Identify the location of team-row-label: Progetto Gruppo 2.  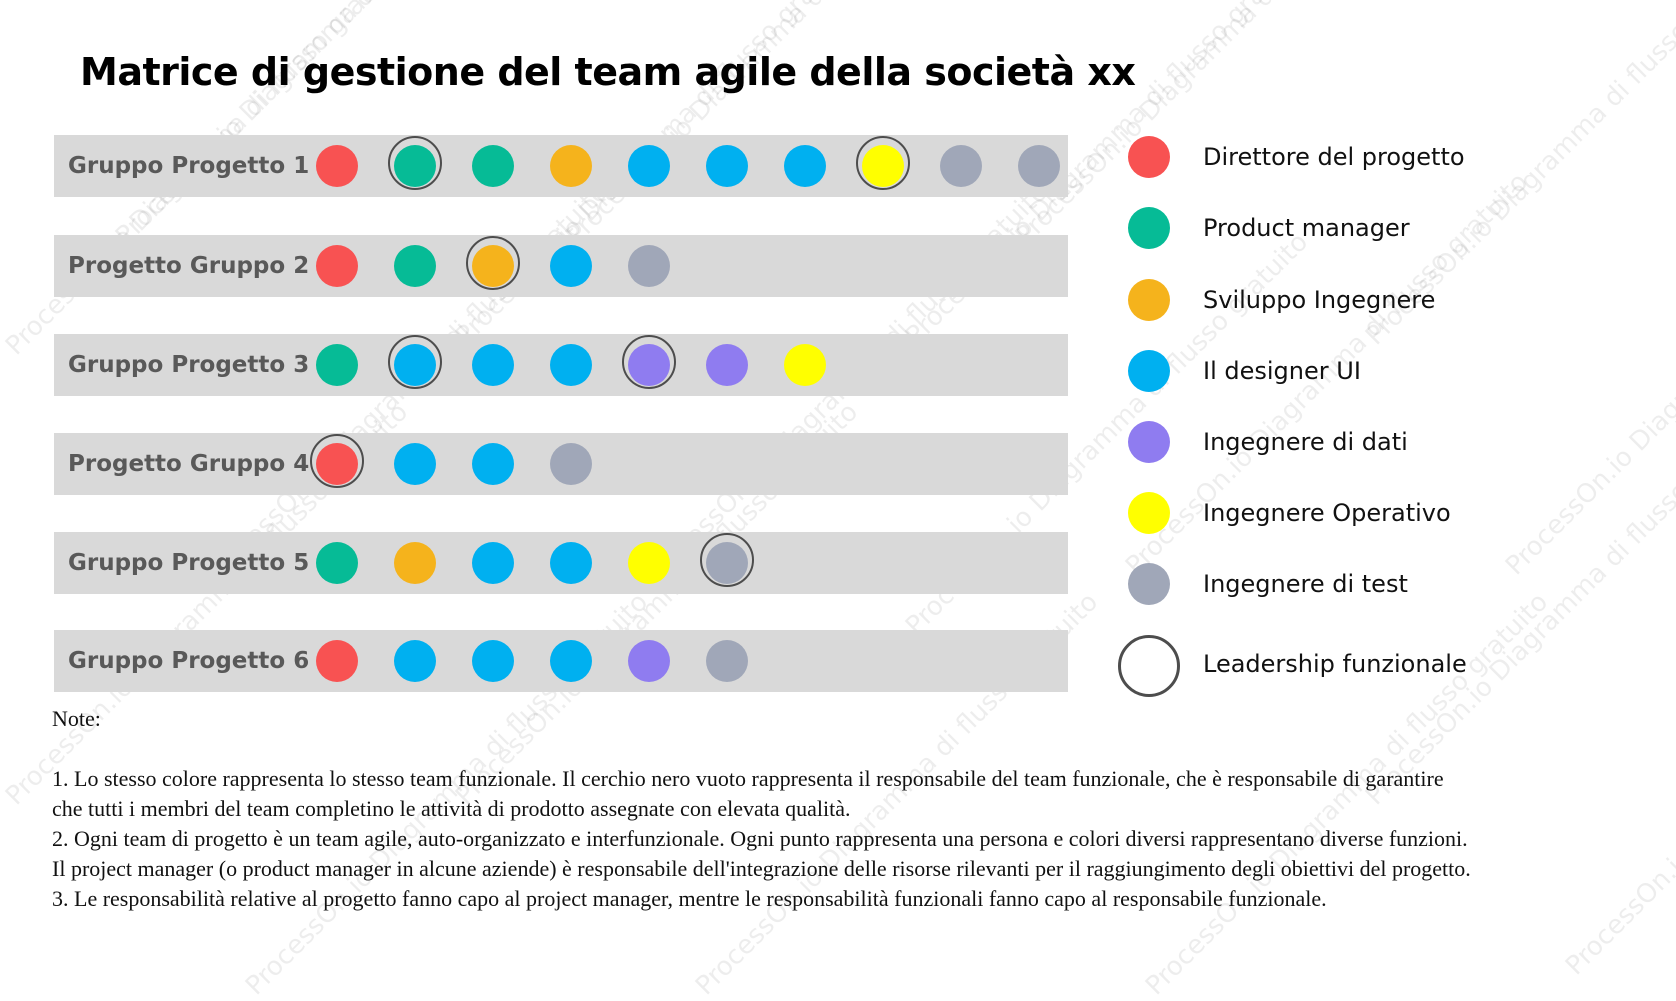
(189, 266).